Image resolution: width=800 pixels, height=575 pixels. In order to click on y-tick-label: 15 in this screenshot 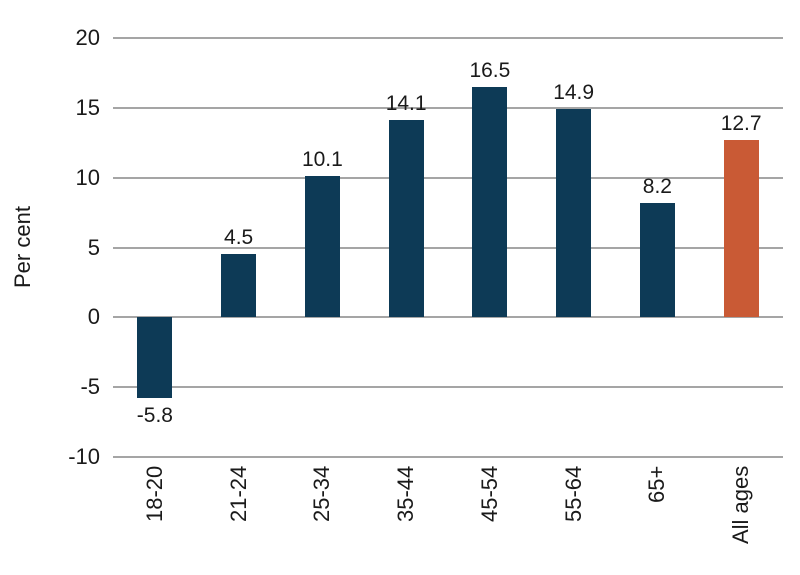, I will do `click(87, 107)`.